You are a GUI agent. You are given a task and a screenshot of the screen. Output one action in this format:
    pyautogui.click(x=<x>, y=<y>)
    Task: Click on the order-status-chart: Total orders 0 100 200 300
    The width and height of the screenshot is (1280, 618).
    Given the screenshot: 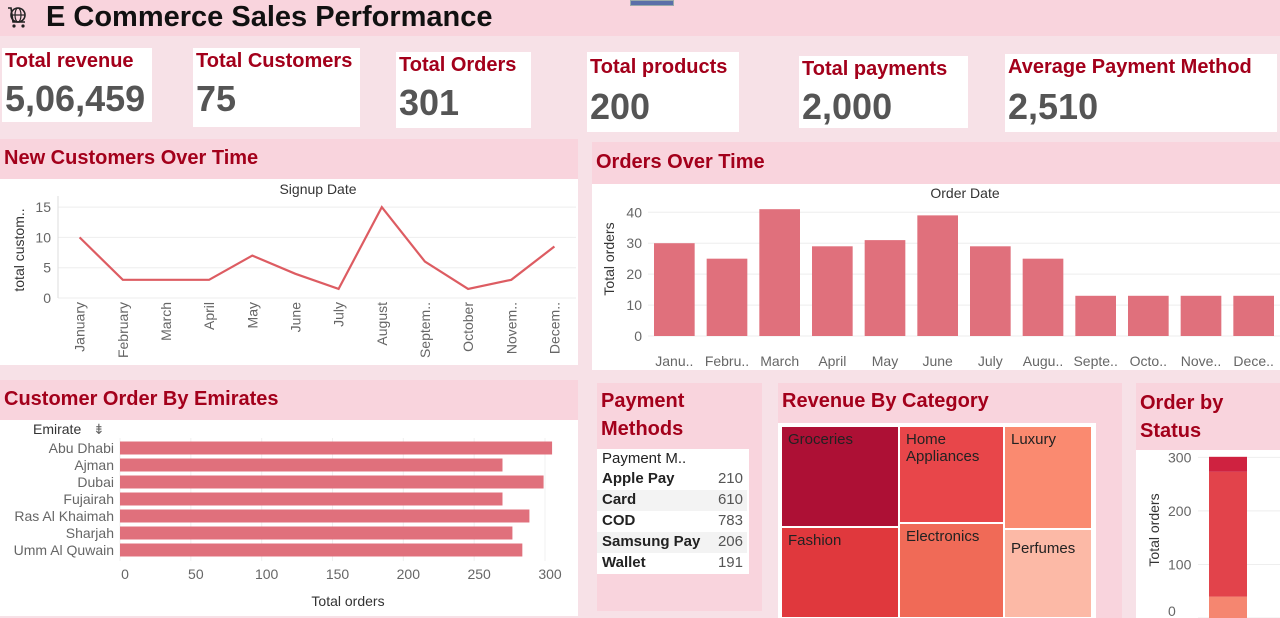 What is the action you would take?
    pyautogui.click(x=1208, y=534)
    